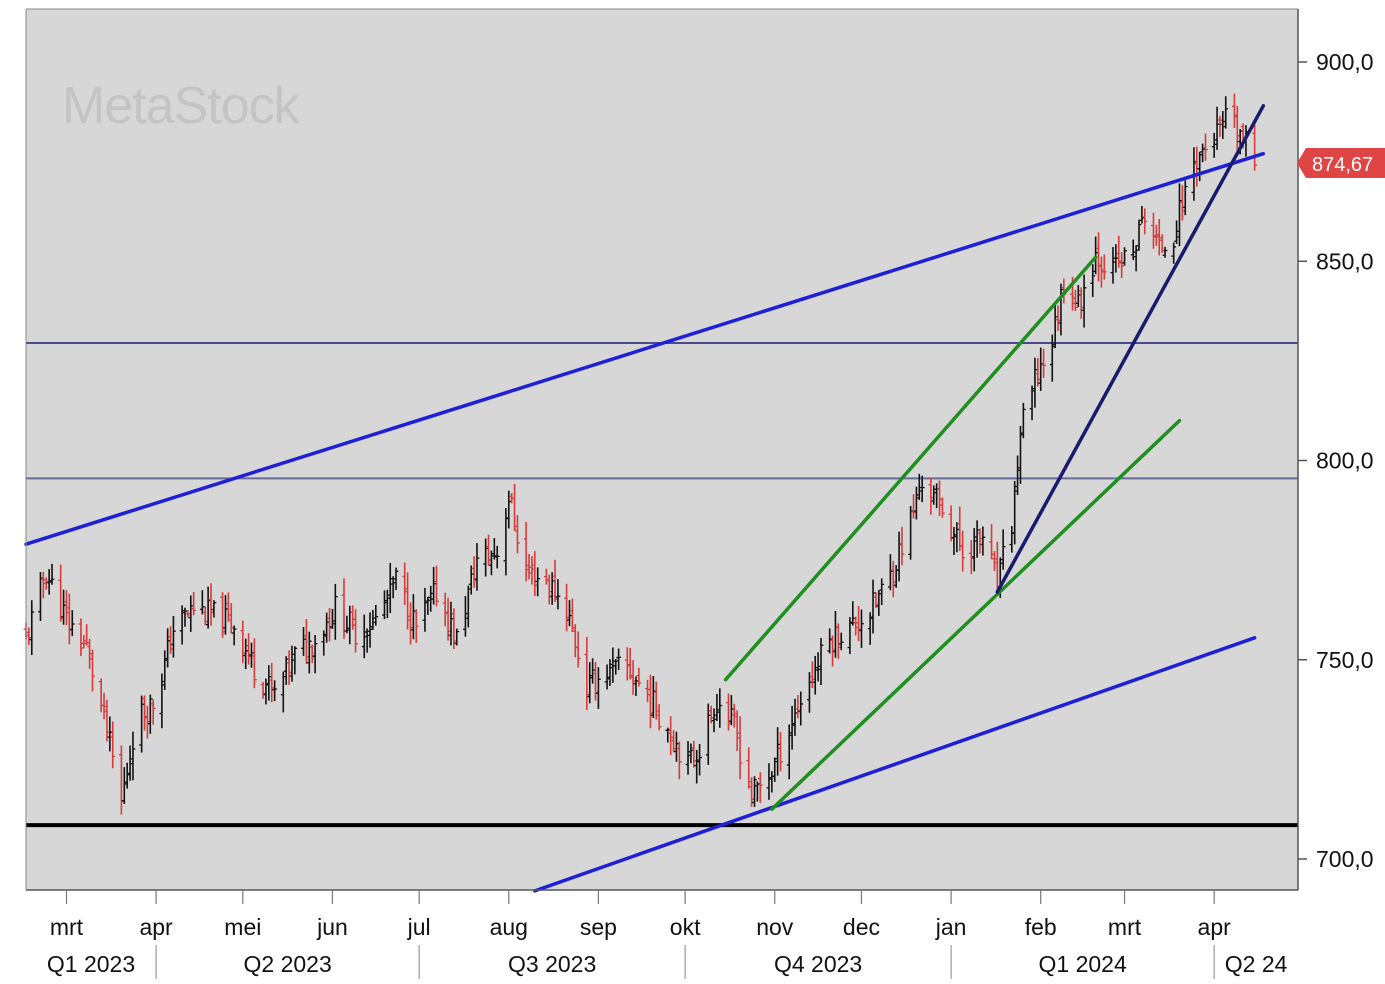 Image resolution: width=1385 pixels, height=984 pixels. What do you see at coordinates (649, 934) in the screenshot?
I see `x-axis-panel` at bounding box center [649, 934].